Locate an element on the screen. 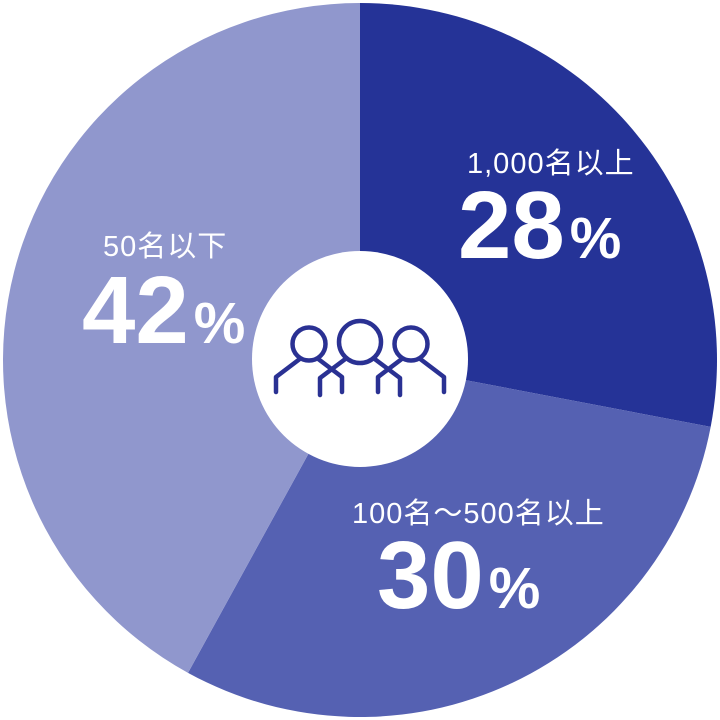 This screenshot has height=720, width=720. slice-percent-number: 42 is located at coordinates (135, 310).